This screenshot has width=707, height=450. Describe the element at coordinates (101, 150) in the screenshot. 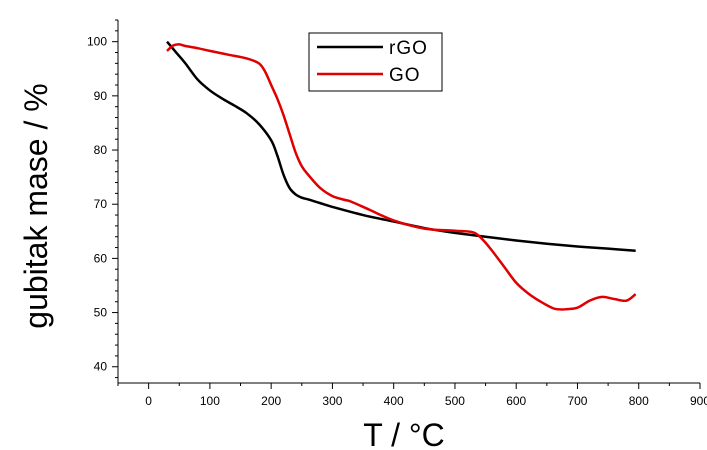

I see `y-tick-label: 80` at that location.